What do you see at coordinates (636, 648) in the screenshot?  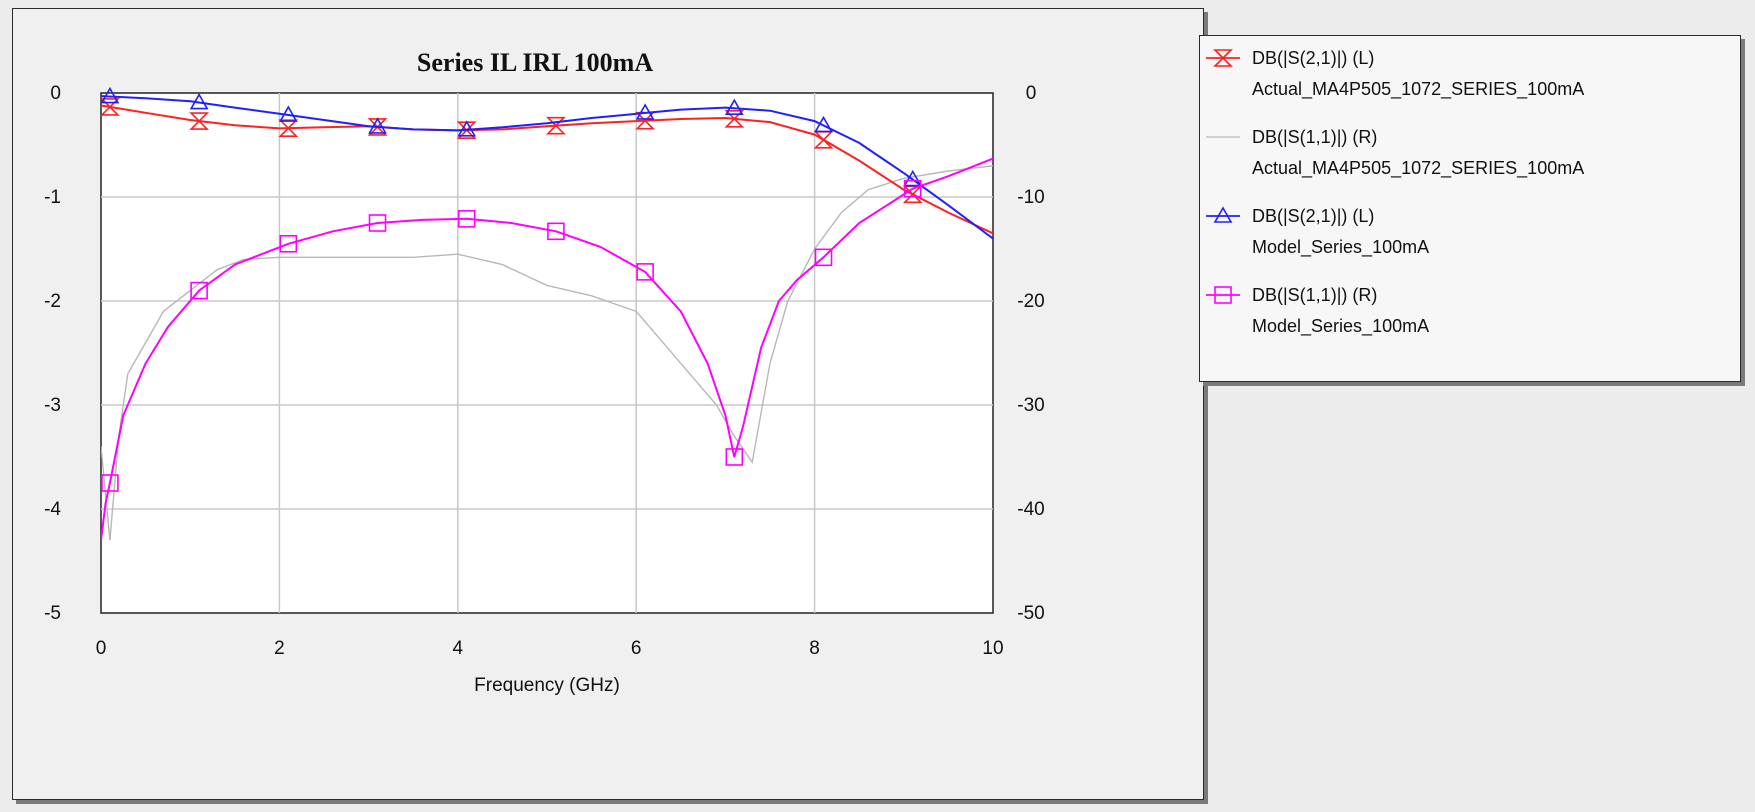 I see `x-tick-label: 6` at bounding box center [636, 648].